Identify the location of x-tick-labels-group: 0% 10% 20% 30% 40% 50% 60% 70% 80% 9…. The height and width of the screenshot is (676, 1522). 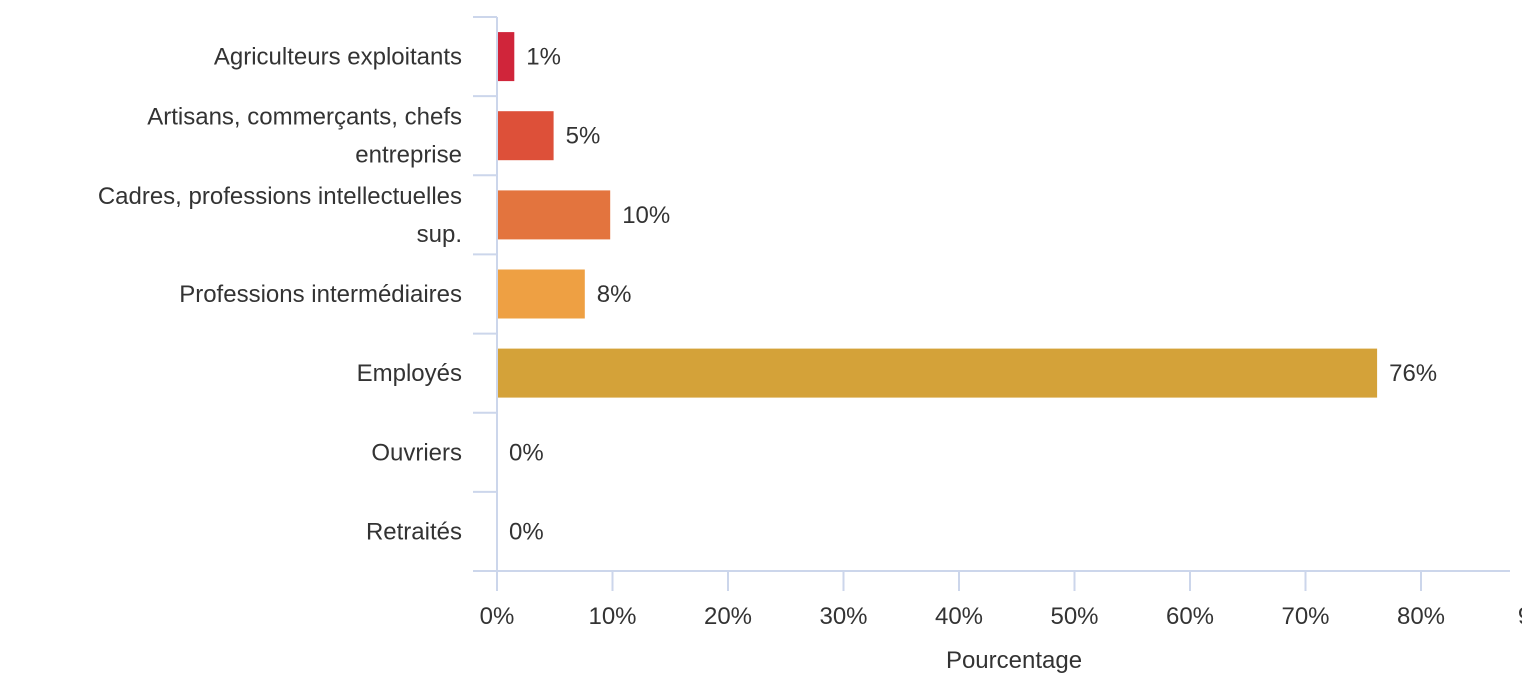
(1001, 616).